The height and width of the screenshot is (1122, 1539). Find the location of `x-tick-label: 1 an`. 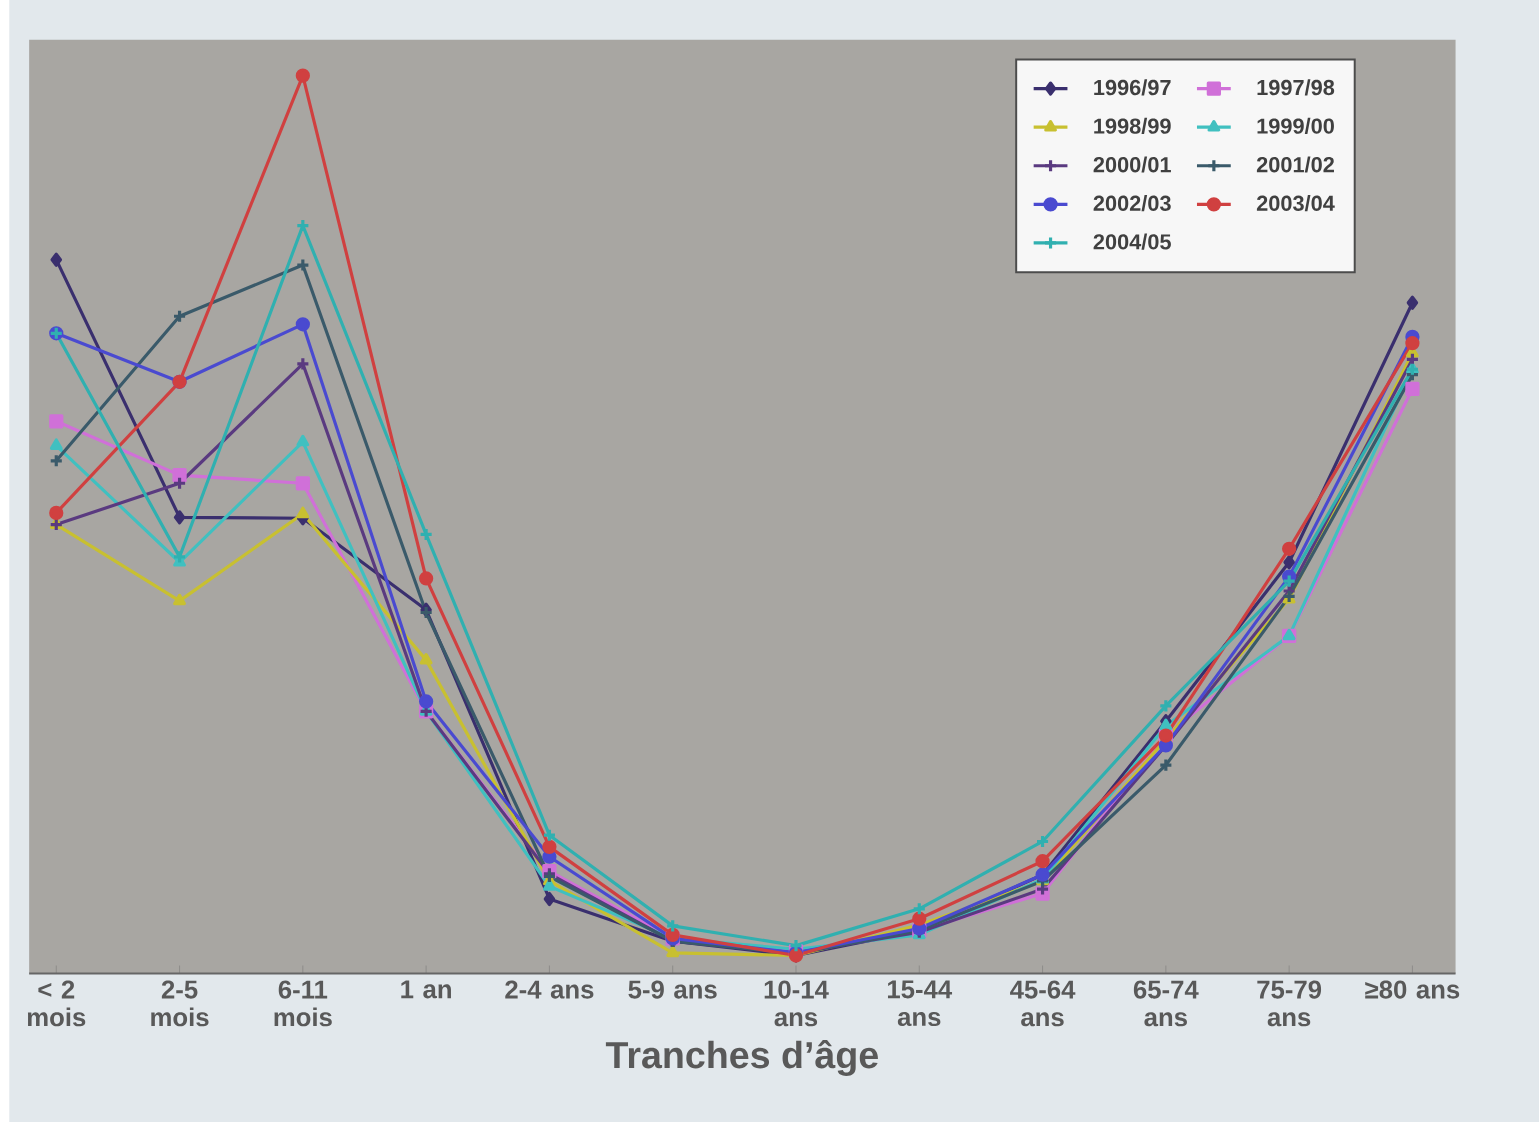

x-tick-label: 1 an is located at coordinates (426, 989).